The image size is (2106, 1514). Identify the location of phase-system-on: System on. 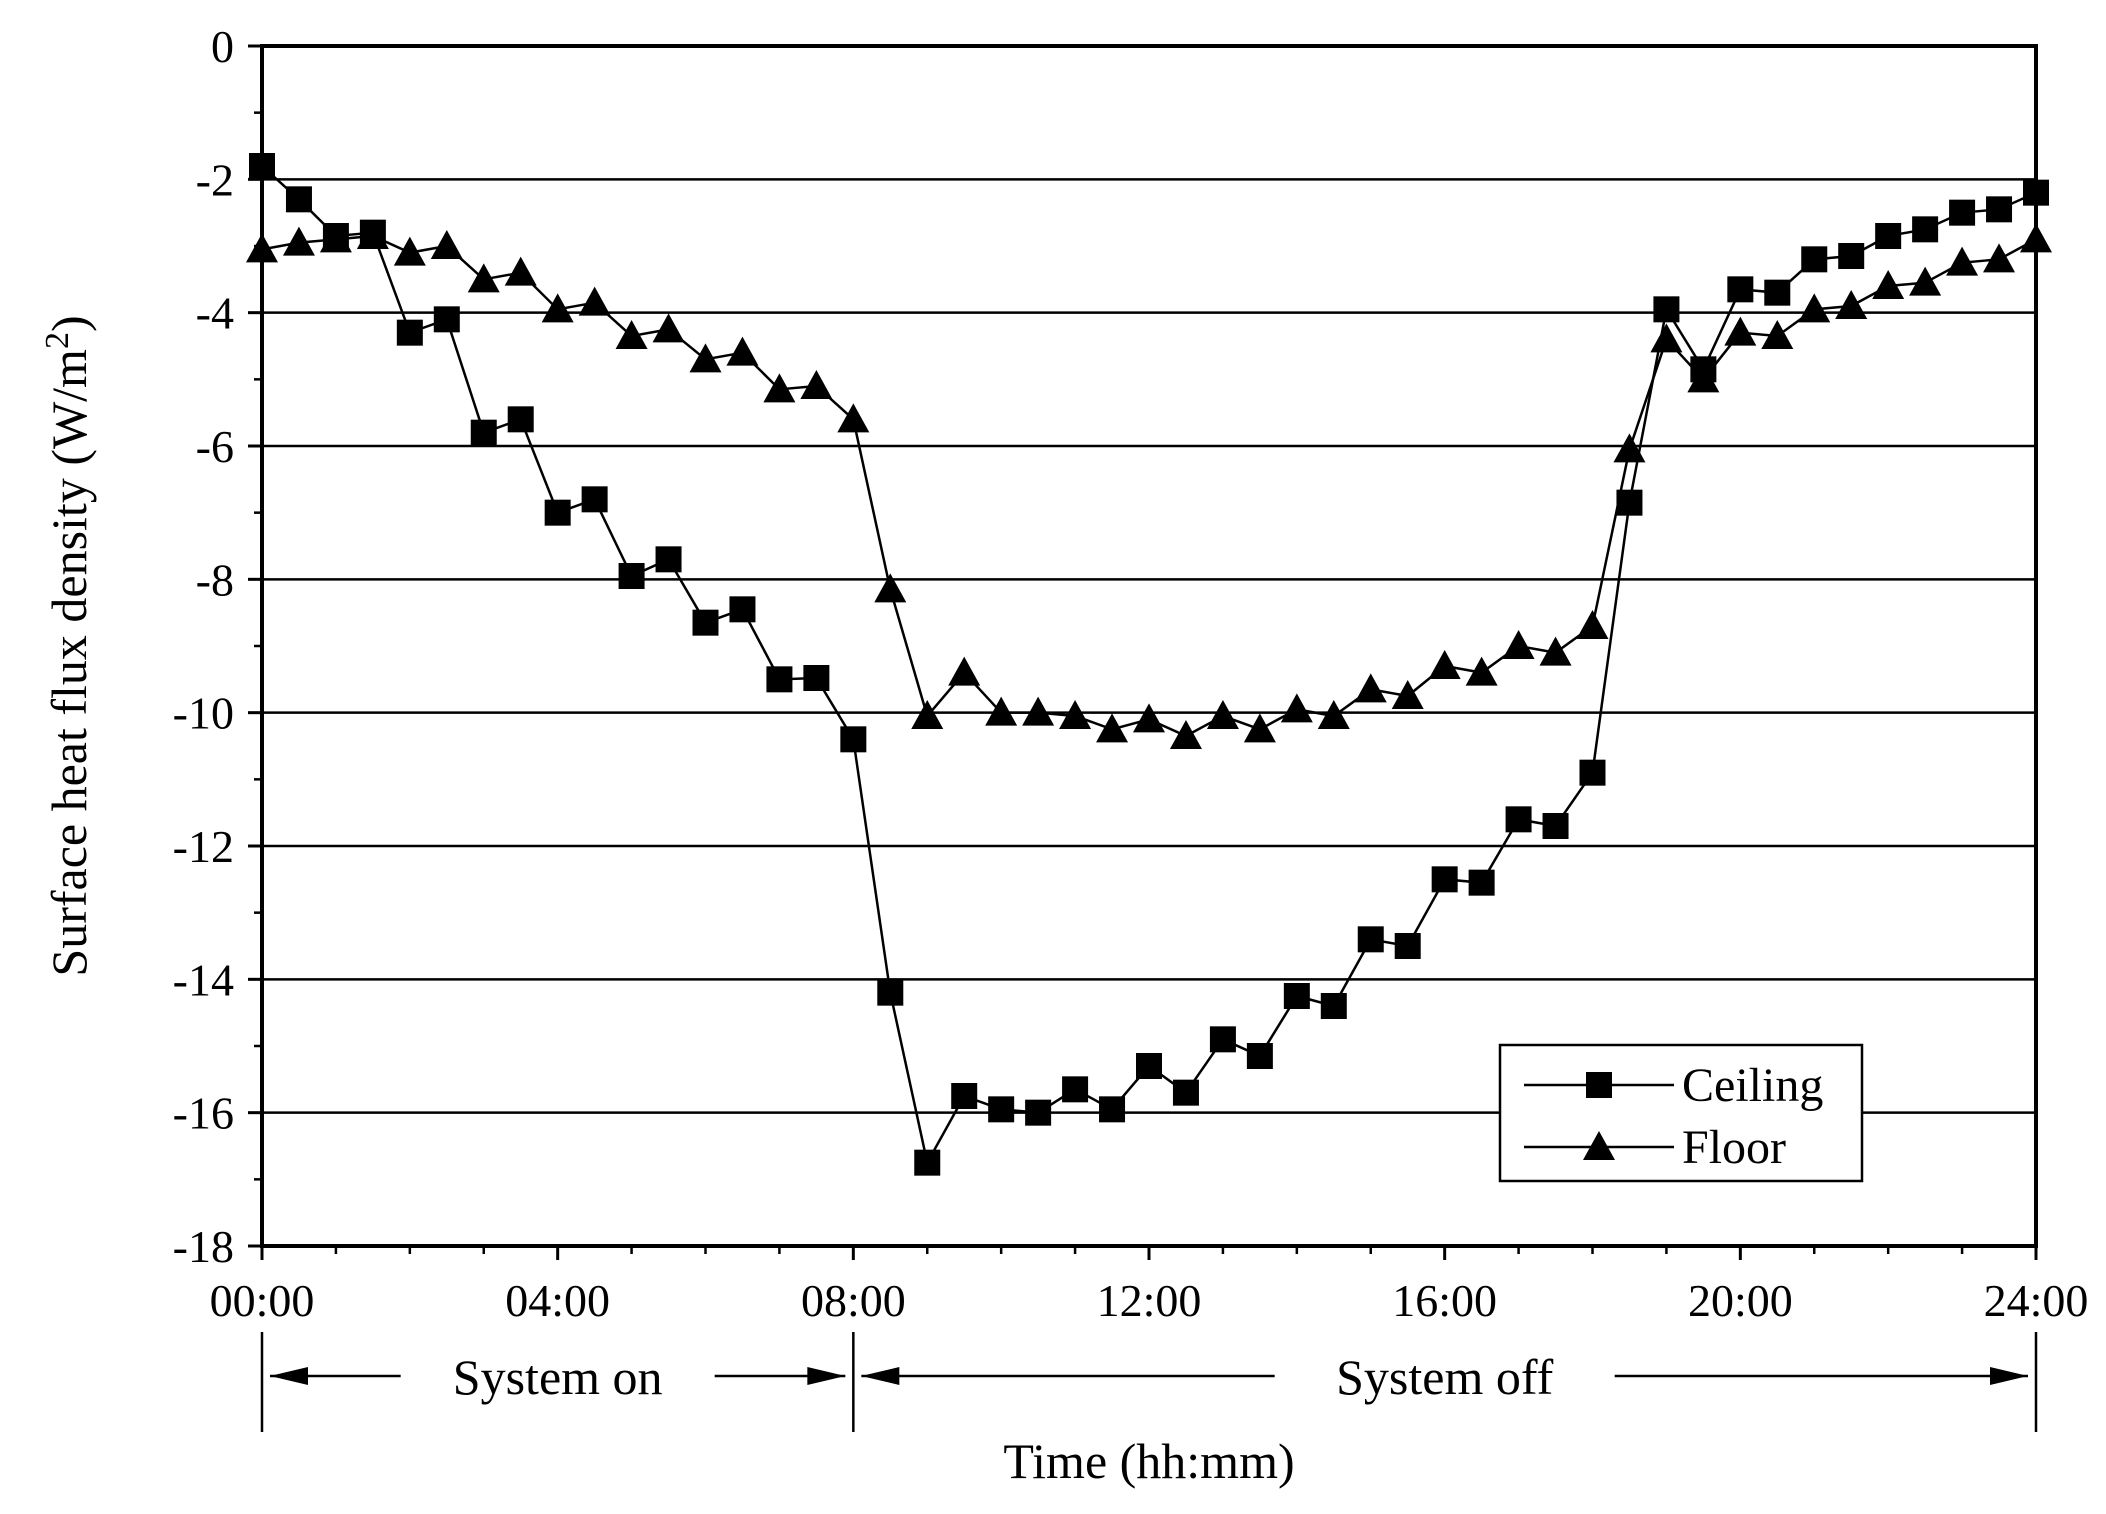
(558, 1377).